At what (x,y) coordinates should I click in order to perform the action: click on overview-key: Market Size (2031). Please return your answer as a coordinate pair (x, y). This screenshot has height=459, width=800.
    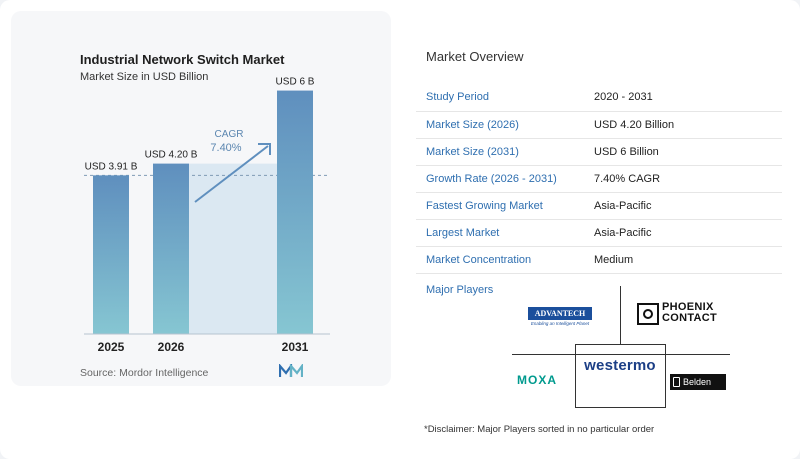
    Looking at the image, I should click on (501, 152).